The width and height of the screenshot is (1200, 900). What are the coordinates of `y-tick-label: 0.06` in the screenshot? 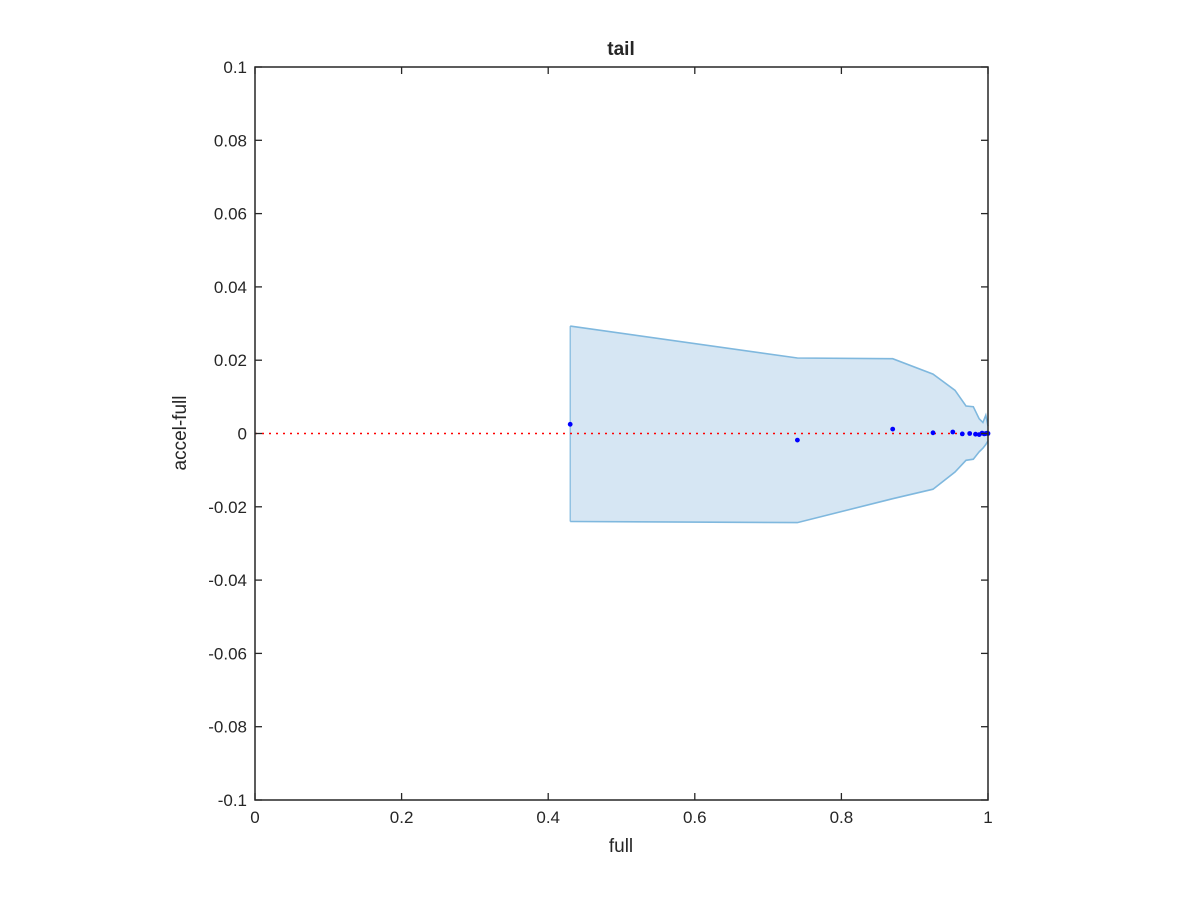 It's located at (230, 214).